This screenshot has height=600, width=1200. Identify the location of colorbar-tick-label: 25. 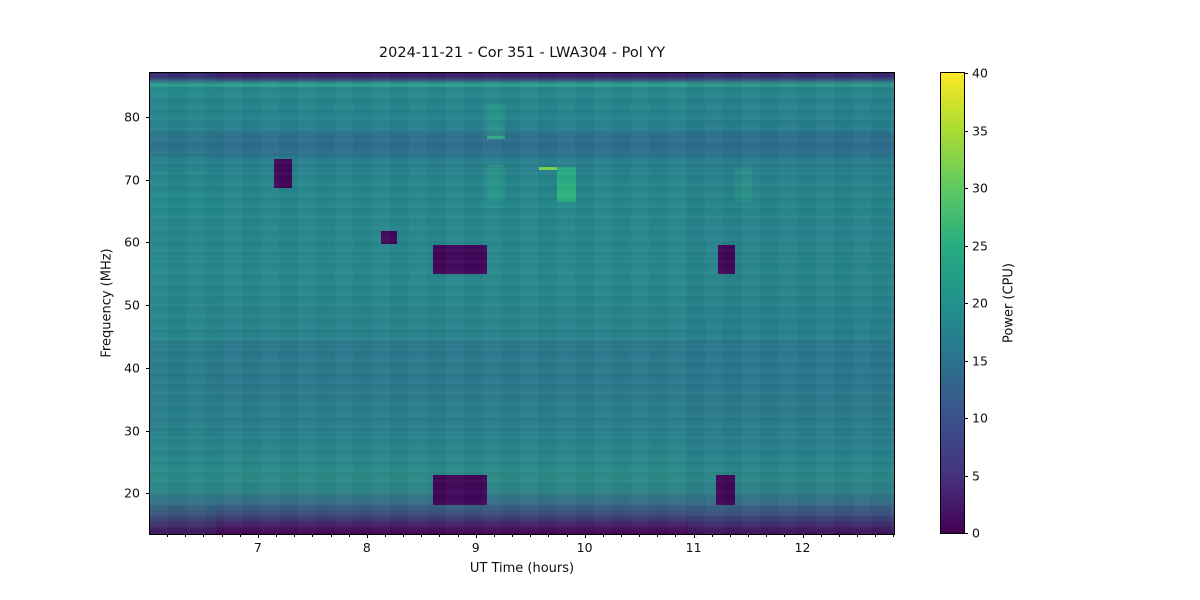
(980, 245).